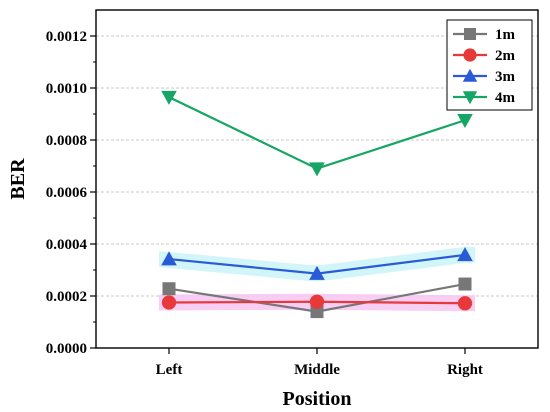 This screenshot has width=550, height=412. What do you see at coordinates (484, 98) in the screenshot?
I see `legend-entry: 4m` at bounding box center [484, 98].